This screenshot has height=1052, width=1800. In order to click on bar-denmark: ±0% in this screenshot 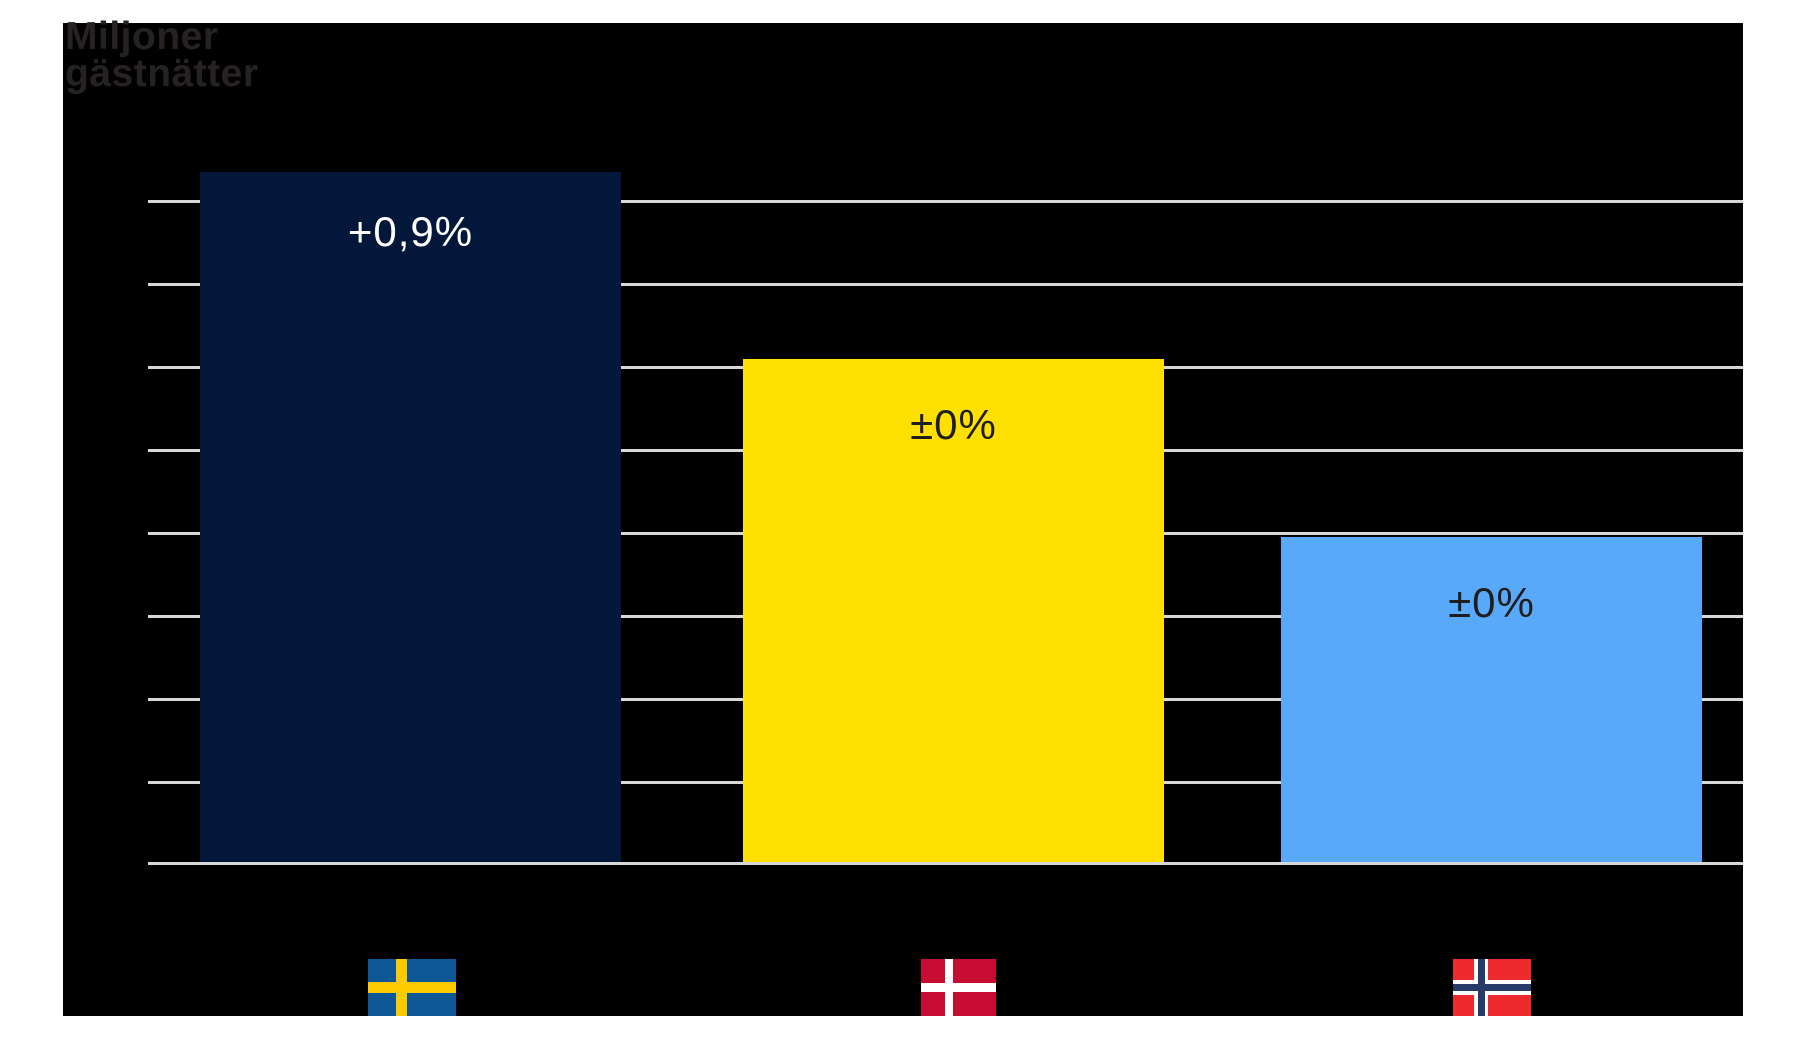, I will do `click(953, 610)`.